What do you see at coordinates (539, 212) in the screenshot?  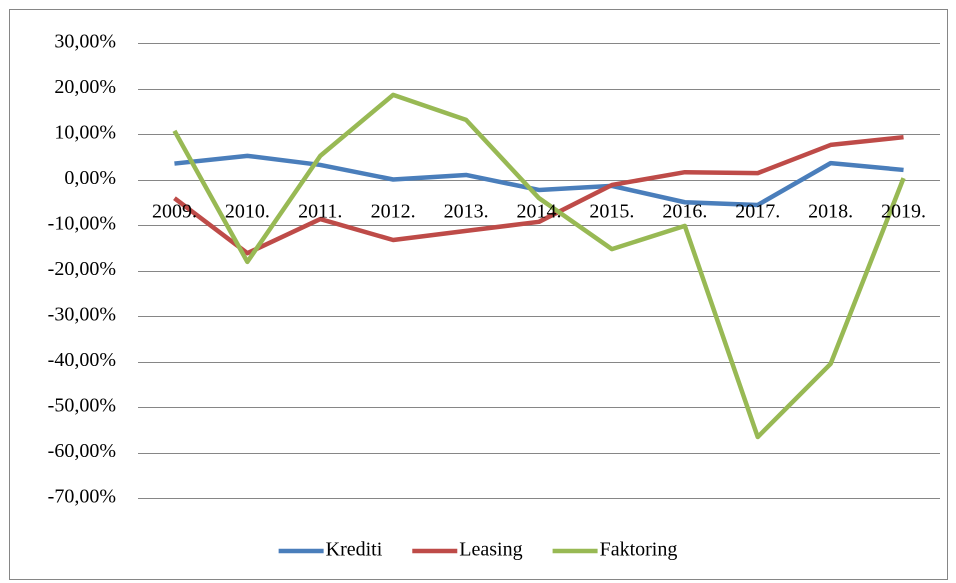 I see `x-tick-label: 2014.` at bounding box center [539, 212].